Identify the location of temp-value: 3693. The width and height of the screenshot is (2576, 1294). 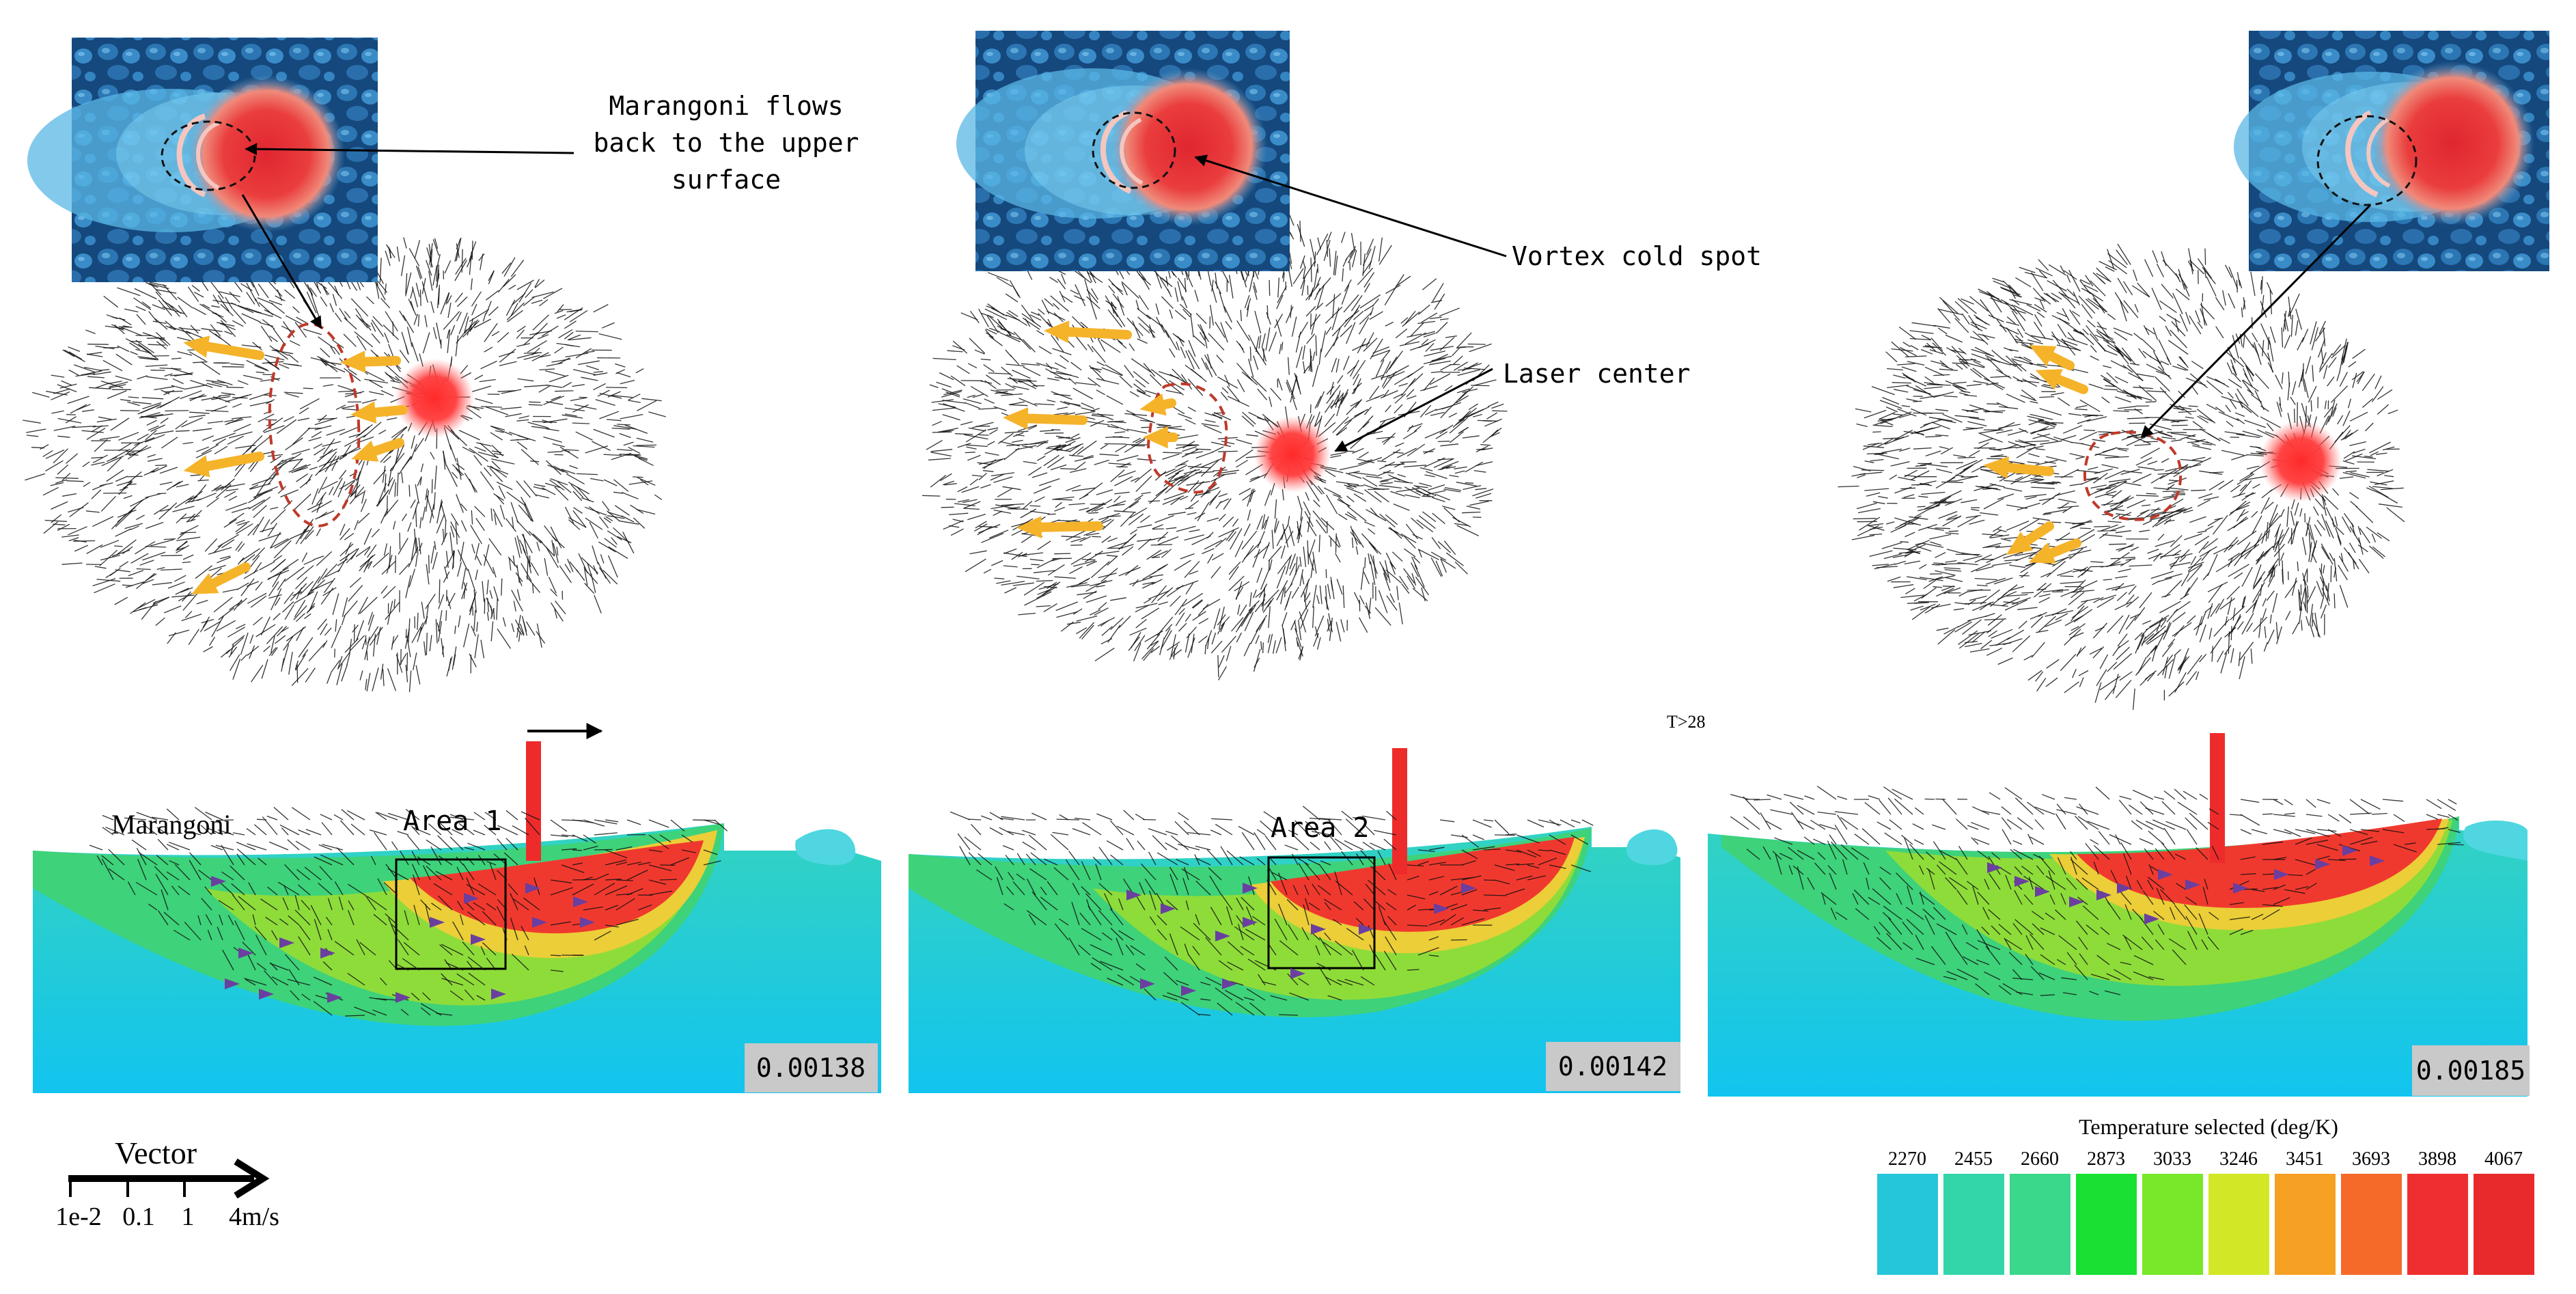
(2371, 1159).